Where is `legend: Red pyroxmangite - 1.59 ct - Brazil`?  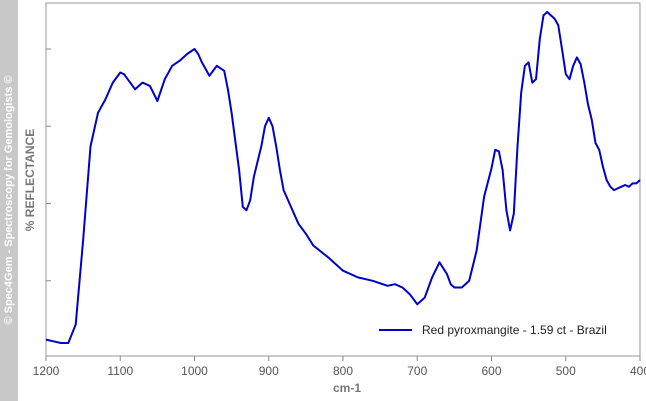
legend: Red pyroxmangite - 1.59 ct - Brazil is located at coordinates (493, 330).